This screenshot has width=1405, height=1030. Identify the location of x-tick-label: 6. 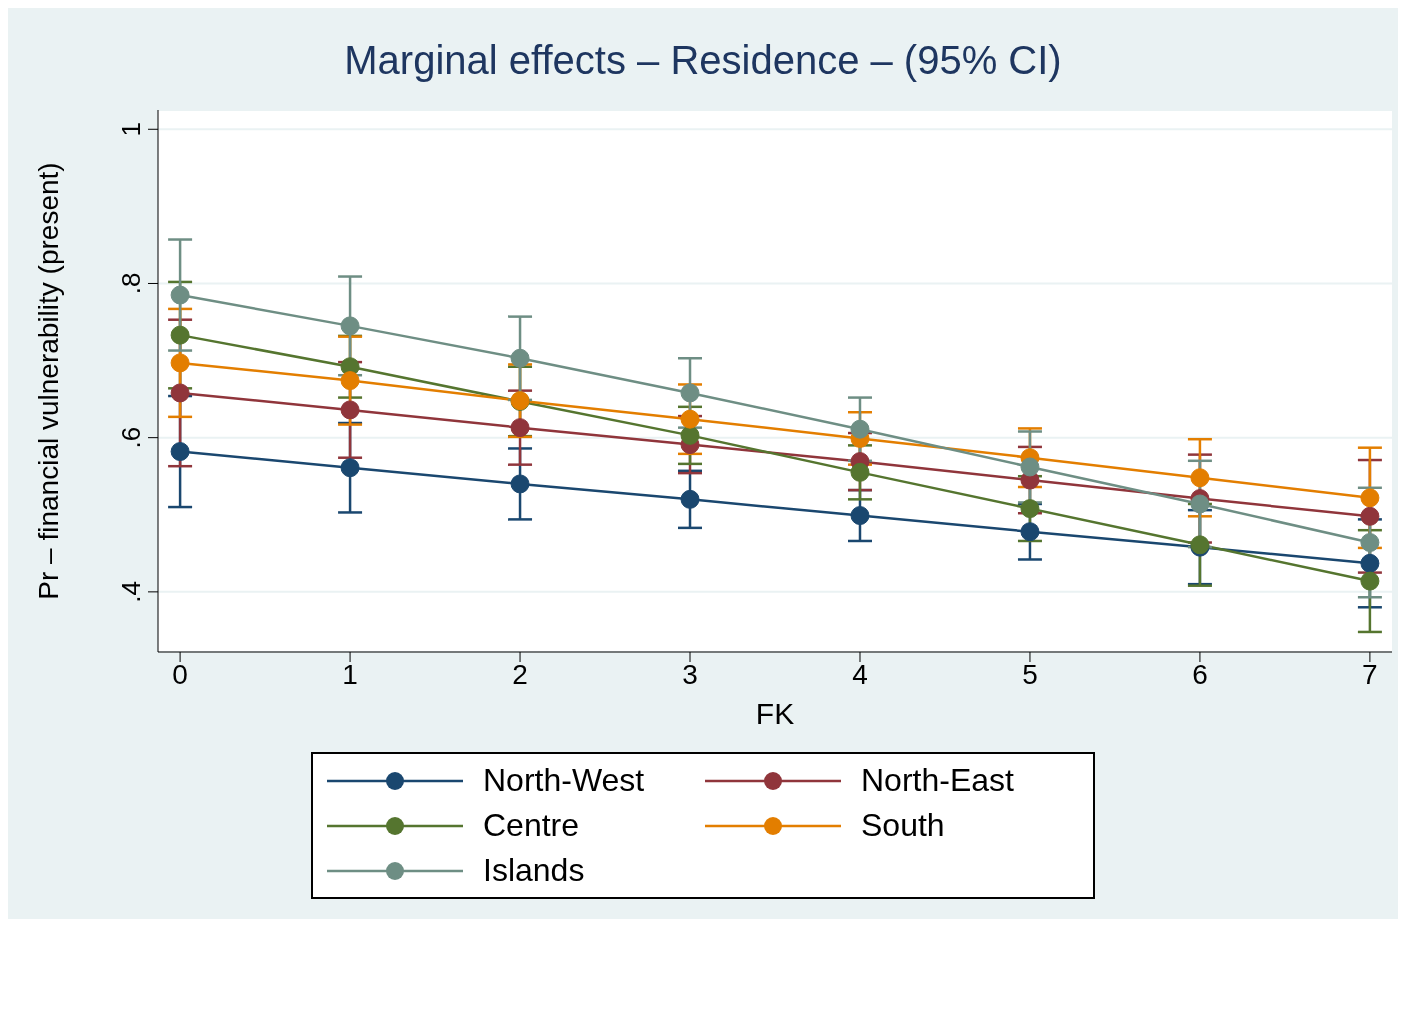
(1200, 674).